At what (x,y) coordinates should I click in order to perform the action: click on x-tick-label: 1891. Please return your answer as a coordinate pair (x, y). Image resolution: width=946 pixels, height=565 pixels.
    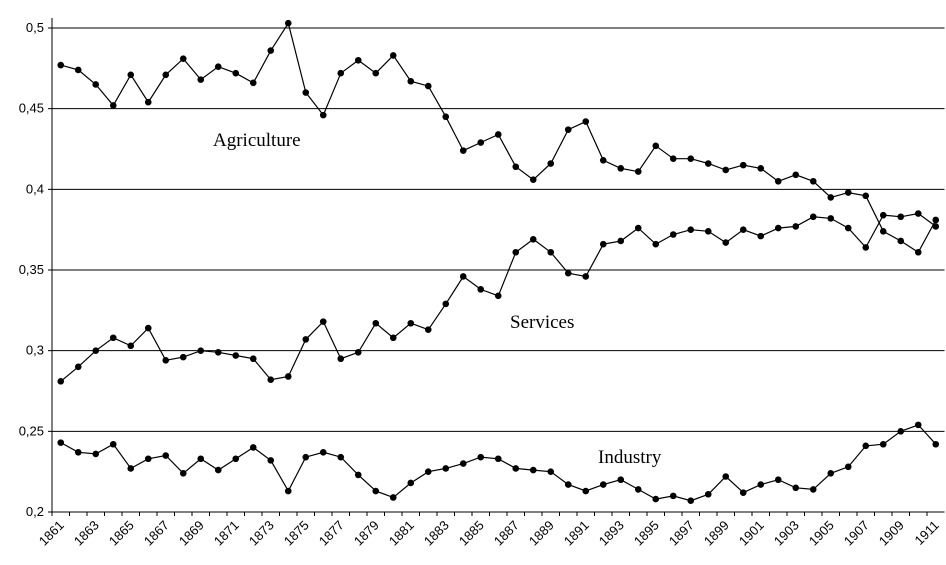
    Looking at the image, I should click on (576, 533).